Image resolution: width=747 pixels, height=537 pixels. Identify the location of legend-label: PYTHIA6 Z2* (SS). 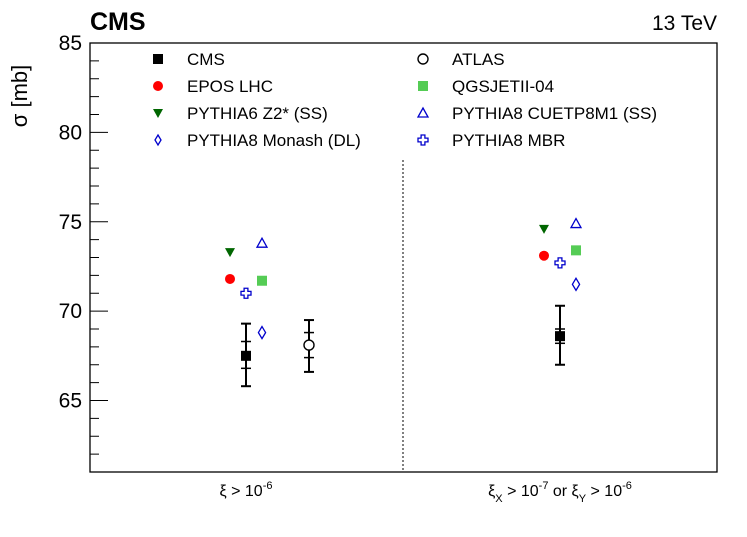
(257, 113).